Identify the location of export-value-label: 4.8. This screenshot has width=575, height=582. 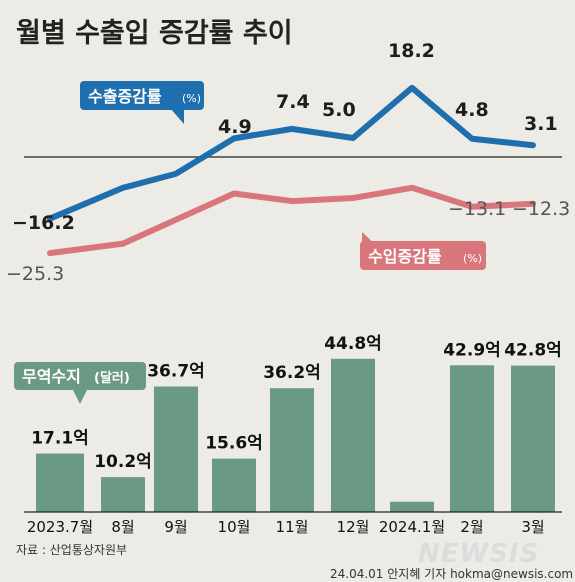
(472, 110).